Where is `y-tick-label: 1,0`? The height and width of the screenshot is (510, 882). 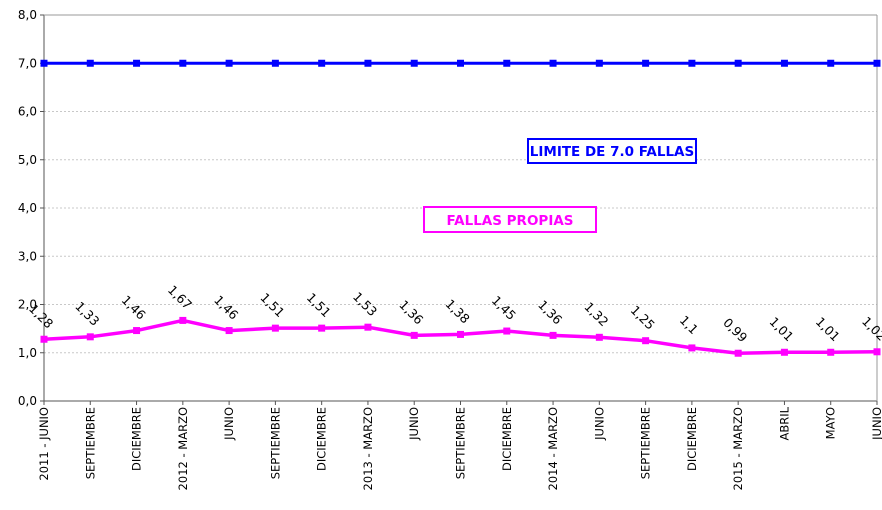 y-tick-label: 1,0 is located at coordinates (27, 353).